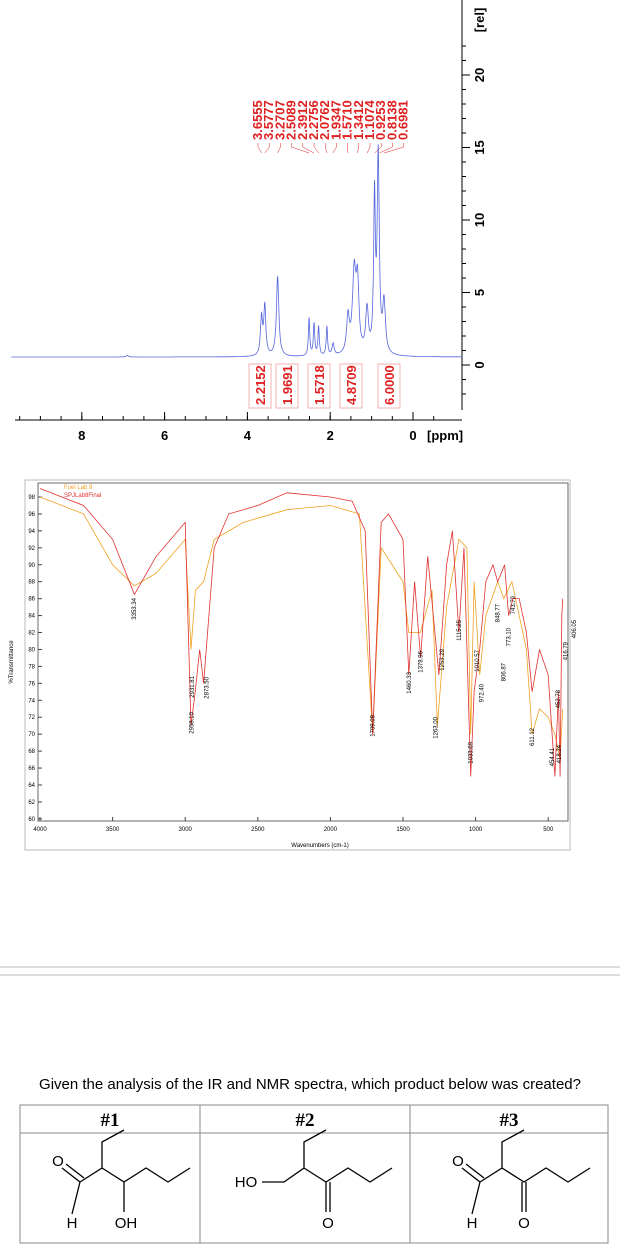 This screenshot has width=620, height=1252. What do you see at coordinates (31, 786) in the screenshot?
I see `ir-y-tick-label: 64` at bounding box center [31, 786].